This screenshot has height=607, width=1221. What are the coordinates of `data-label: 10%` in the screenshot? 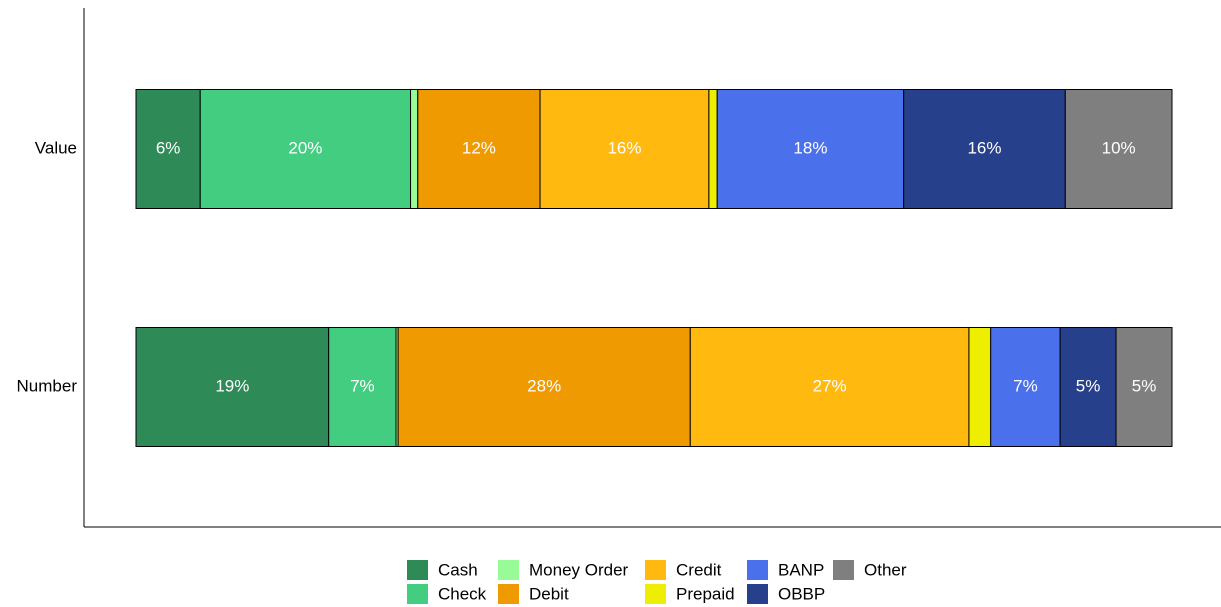 It's located at (1119, 147).